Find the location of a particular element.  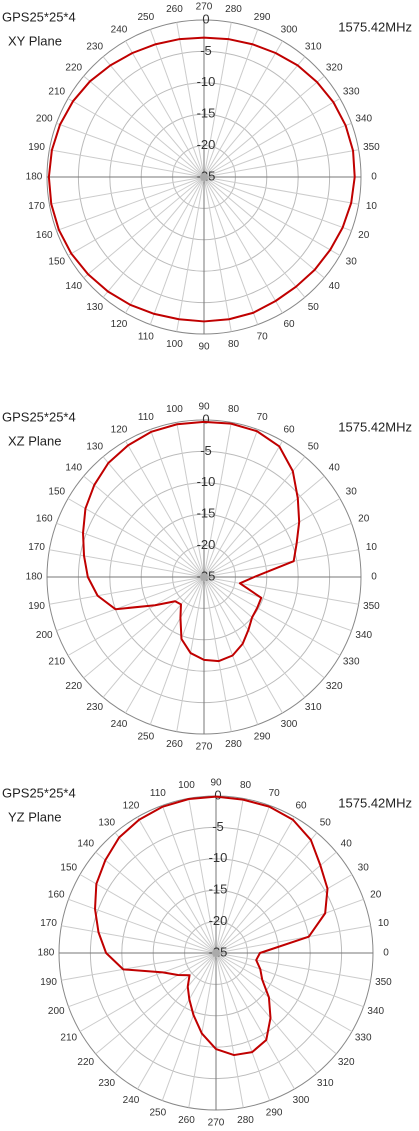

angle-label: 290 is located at coordinates (274, 1112).